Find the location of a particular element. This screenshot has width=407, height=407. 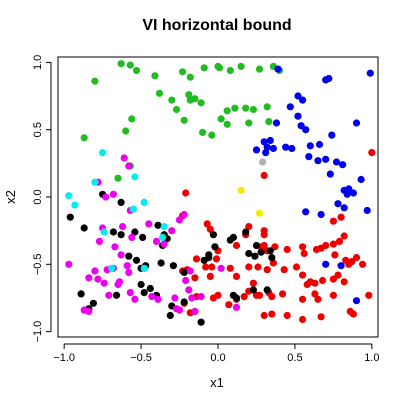

x-tick-label: 1.0 is located at coordinates (371, 358).